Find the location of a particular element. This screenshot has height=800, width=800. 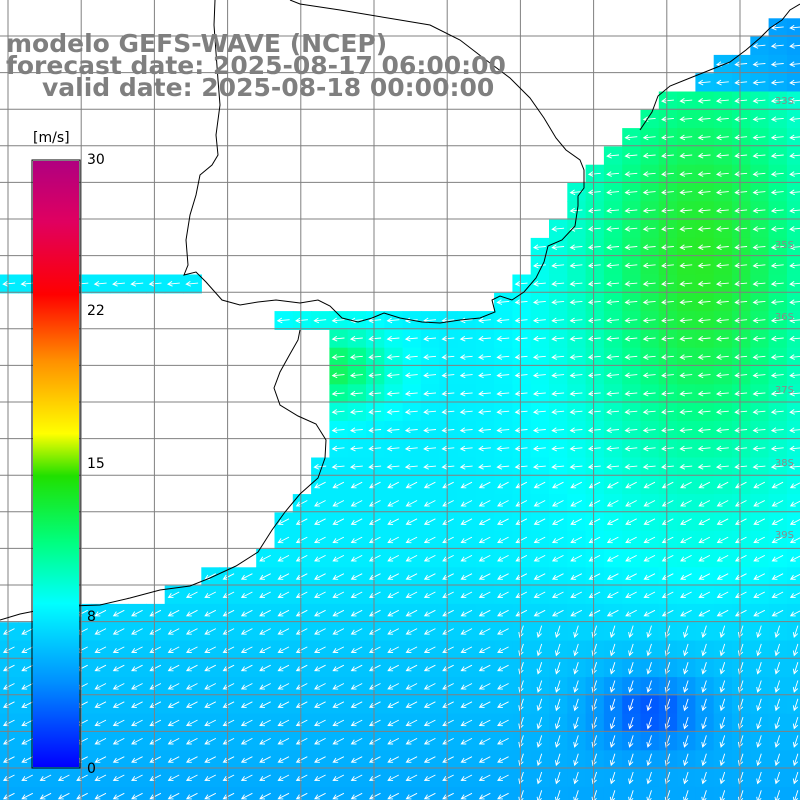

colorbar-tick-30: 30 is located at coordinates (96, 160).